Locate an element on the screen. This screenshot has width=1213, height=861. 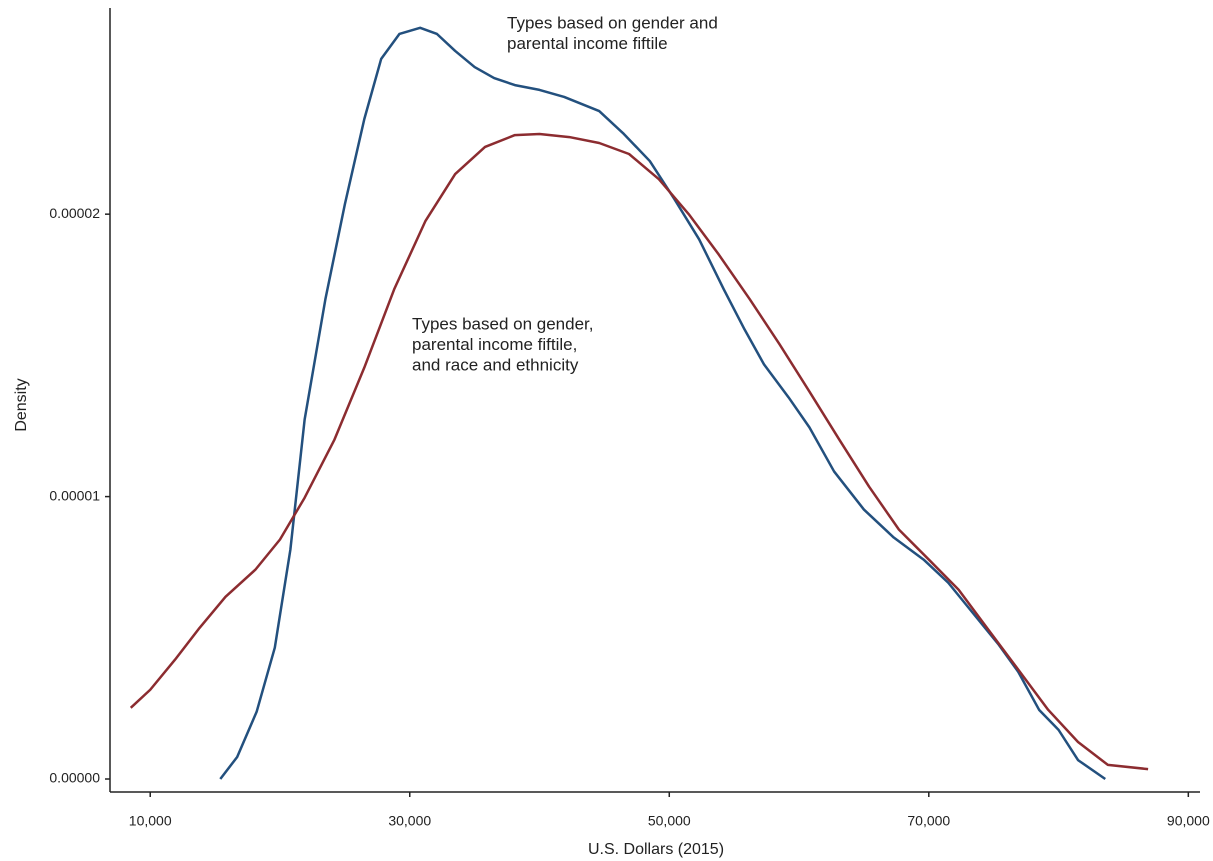
x-tick-label: 30,000 is located at coordinates (409, 821).